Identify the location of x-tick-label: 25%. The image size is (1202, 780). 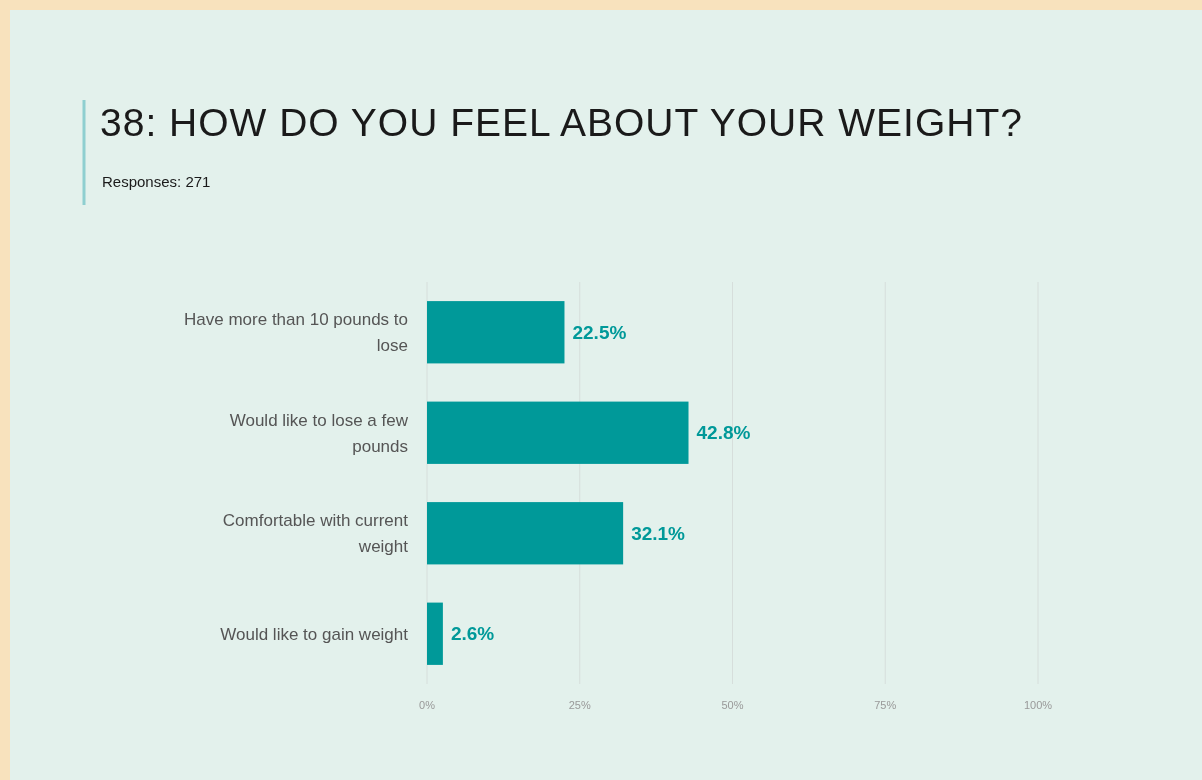
(579, 705).